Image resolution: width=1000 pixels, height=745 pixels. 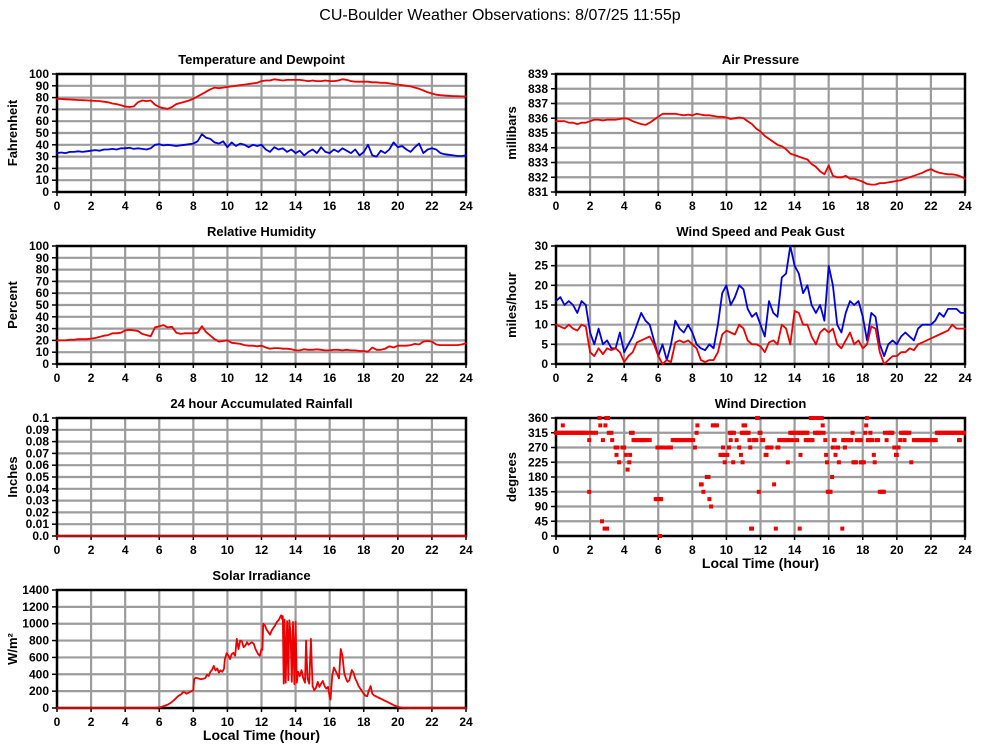 I want to click on svg-text: 800, so click(x=39, y=641).